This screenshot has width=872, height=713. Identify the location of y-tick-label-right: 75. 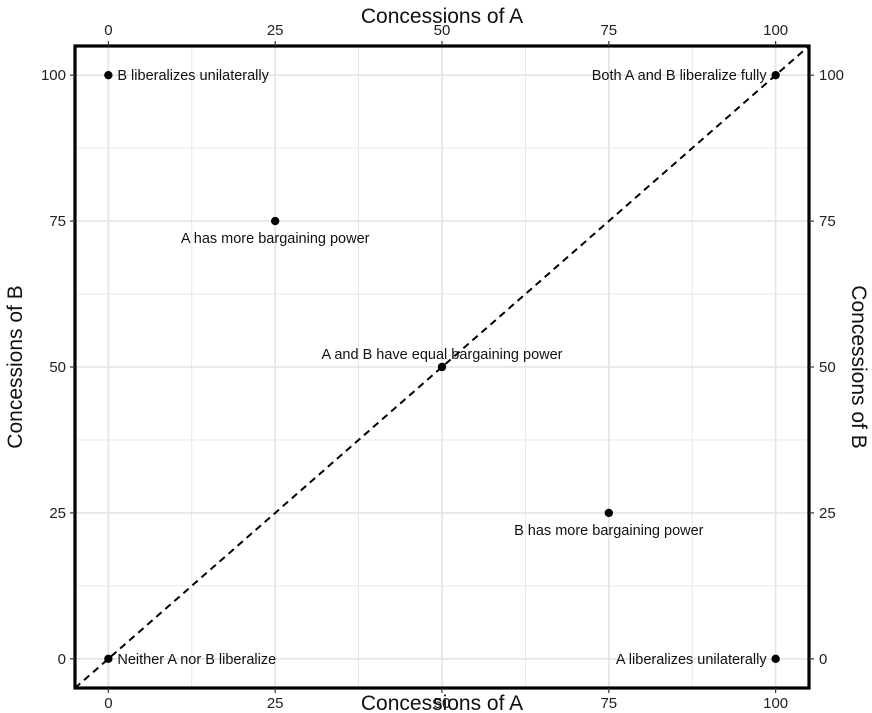
(827, 221).